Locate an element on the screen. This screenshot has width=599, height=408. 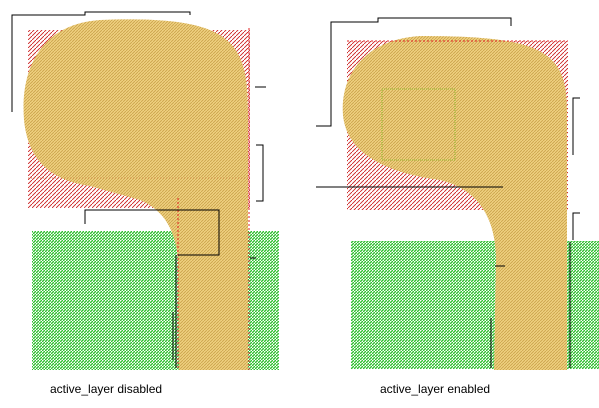
caption-active-layer-enabled: active_layer enabled is located at coordinates (435, 389).